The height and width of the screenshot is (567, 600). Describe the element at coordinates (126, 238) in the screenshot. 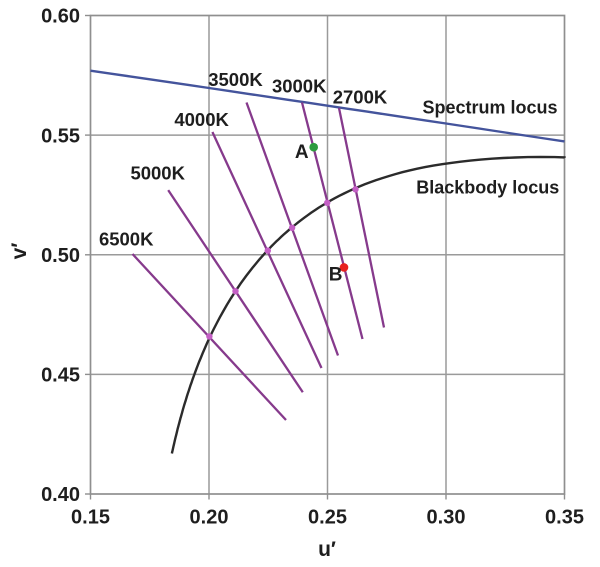

I see `svg-text: 6500K` at that location.